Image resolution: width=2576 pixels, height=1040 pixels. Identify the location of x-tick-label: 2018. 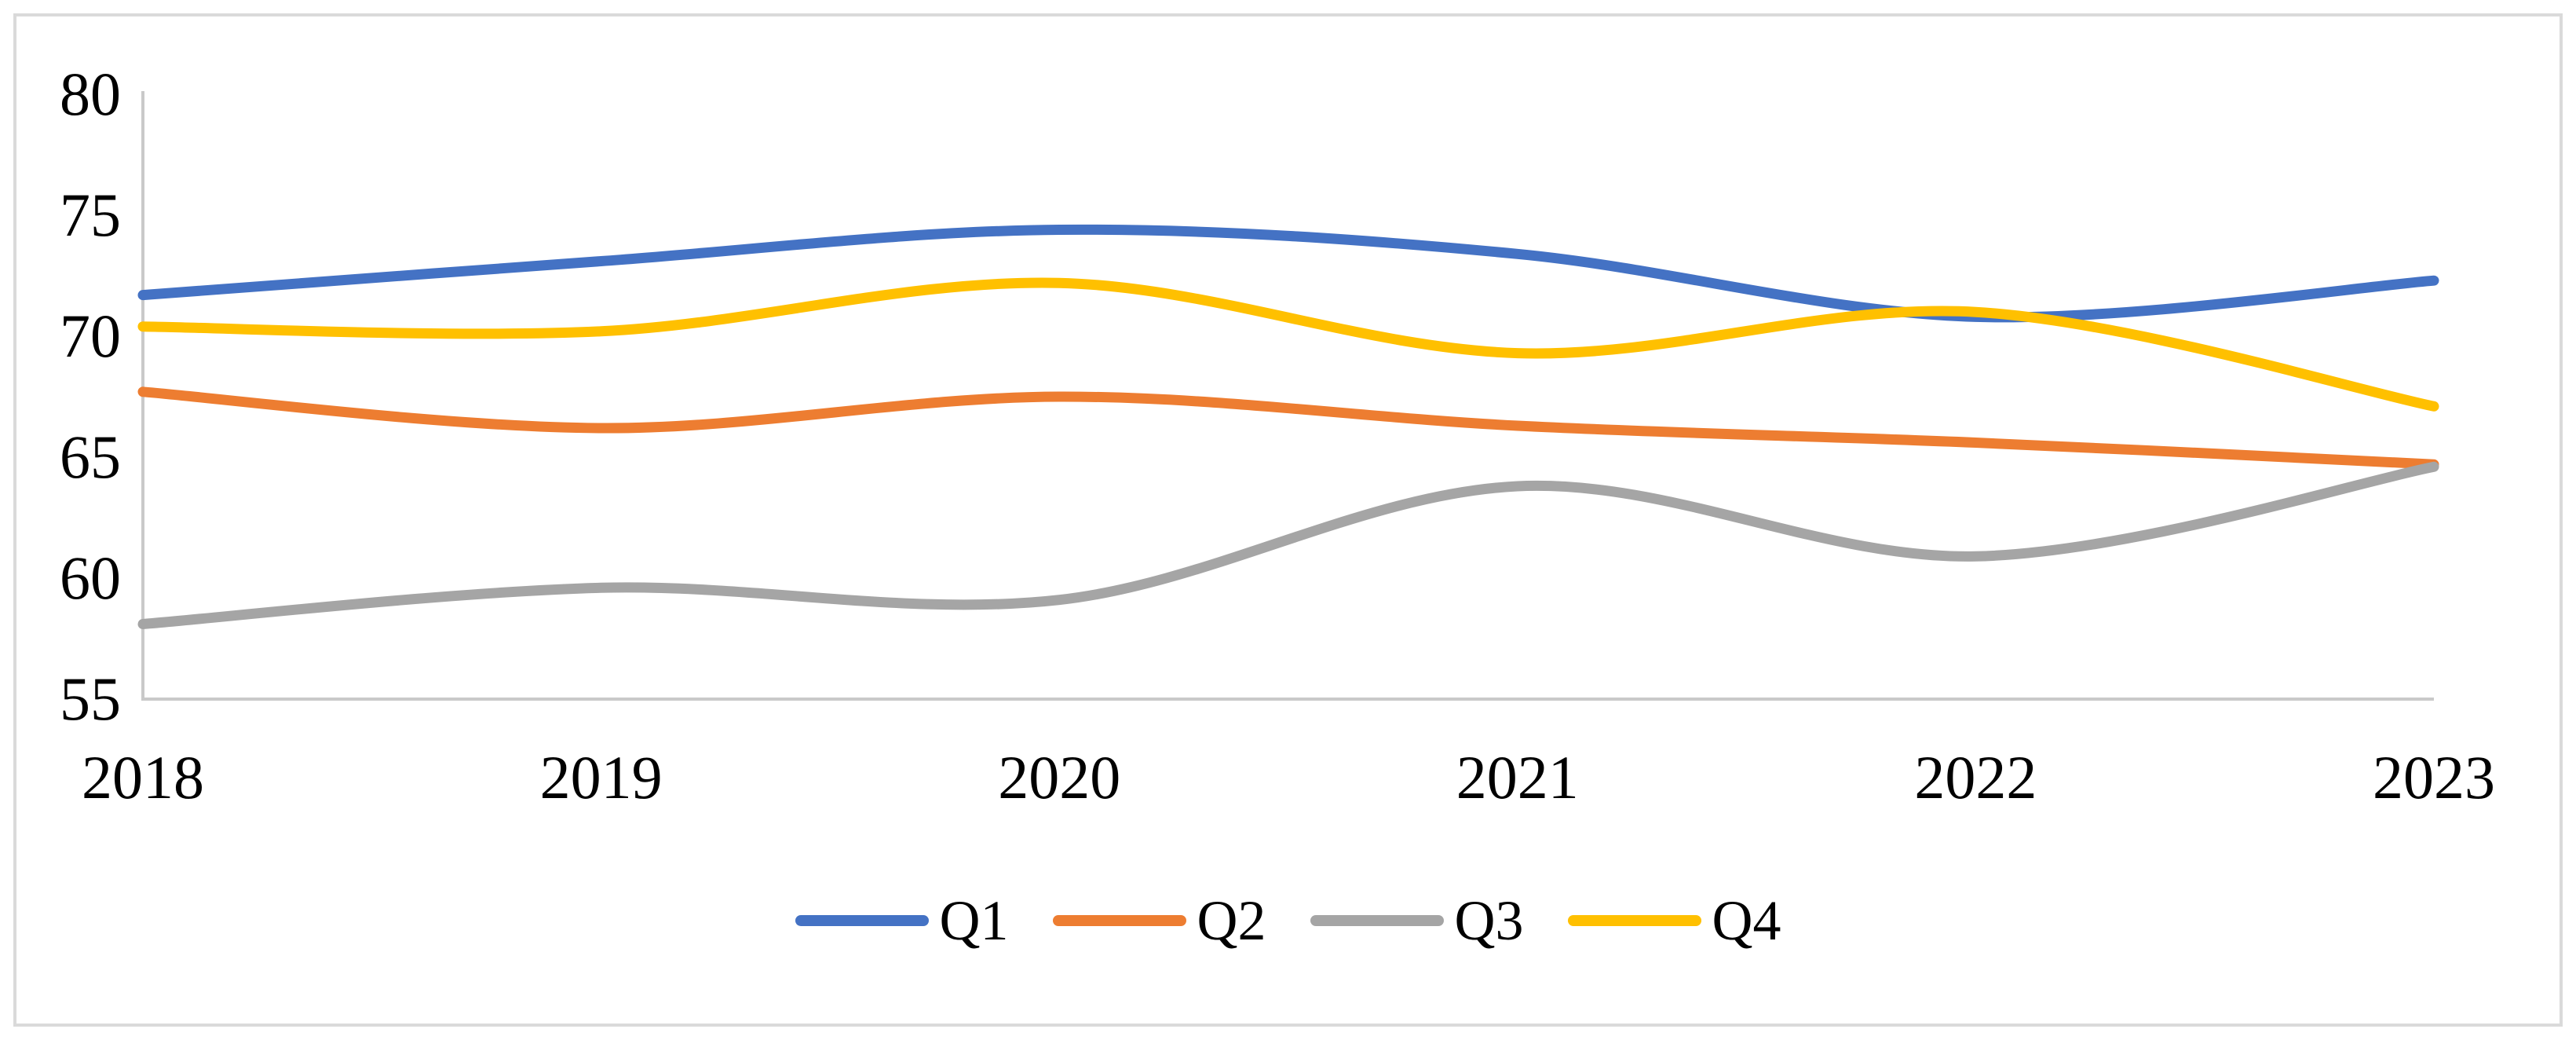
(143, 777).